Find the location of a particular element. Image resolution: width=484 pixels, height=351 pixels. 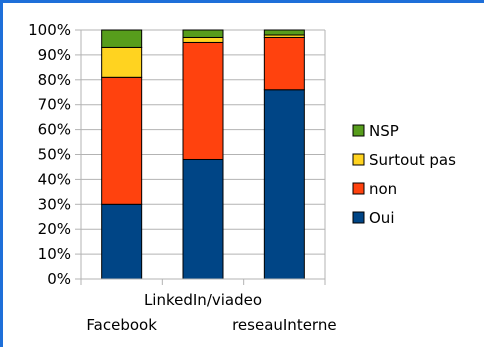

legend: NSP Surtout pas non Oui is located at coordinates (404, 174).